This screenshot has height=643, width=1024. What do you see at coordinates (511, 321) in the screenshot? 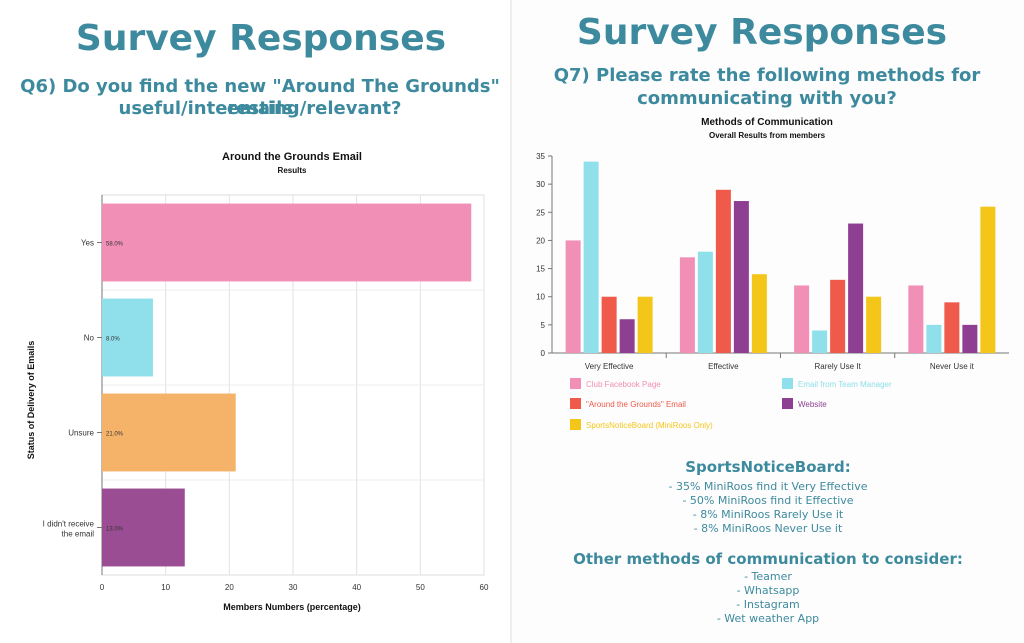
I see `slide-divider` at bounding box center [511, 321].